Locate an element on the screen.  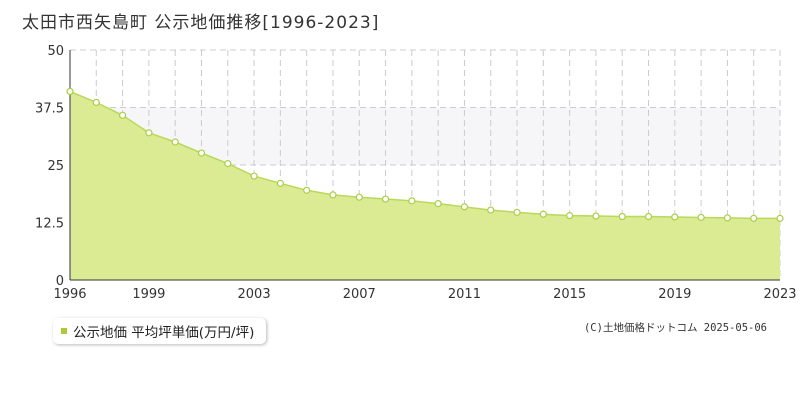
y-tick-label: 12.5 is located at coordinates (49, 224).